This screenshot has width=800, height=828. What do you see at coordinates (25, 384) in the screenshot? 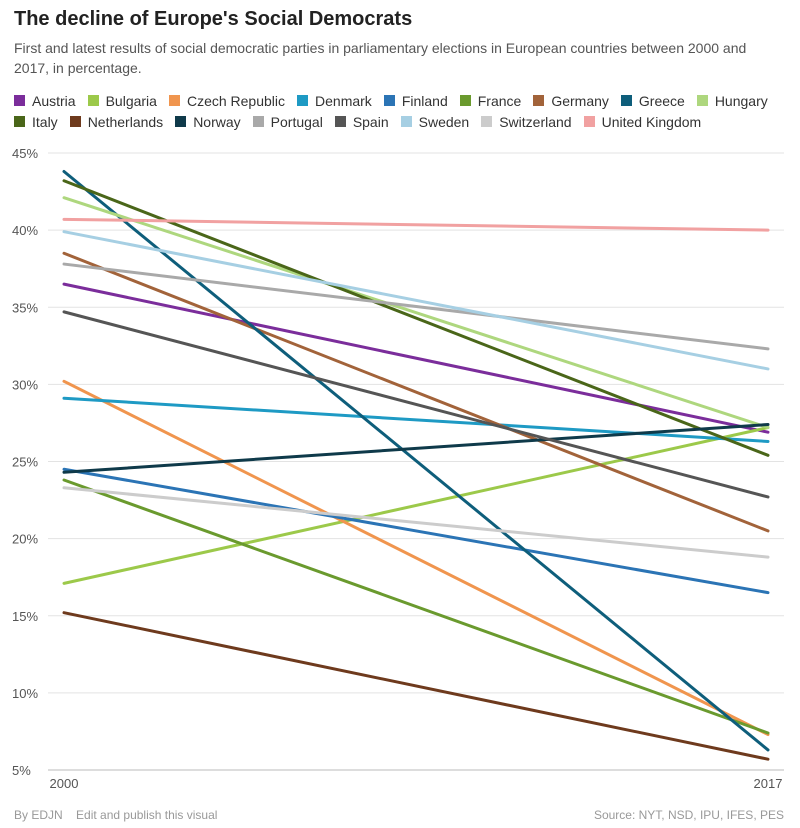
I see `y-tick-label: 30%` at bounding box center [25, 384].